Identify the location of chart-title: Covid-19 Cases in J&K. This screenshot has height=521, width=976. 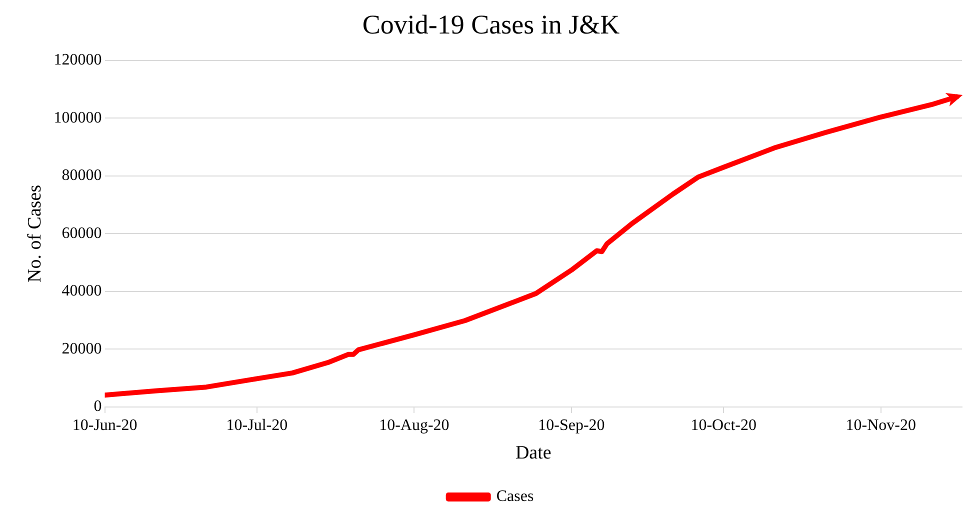
(491, 24).